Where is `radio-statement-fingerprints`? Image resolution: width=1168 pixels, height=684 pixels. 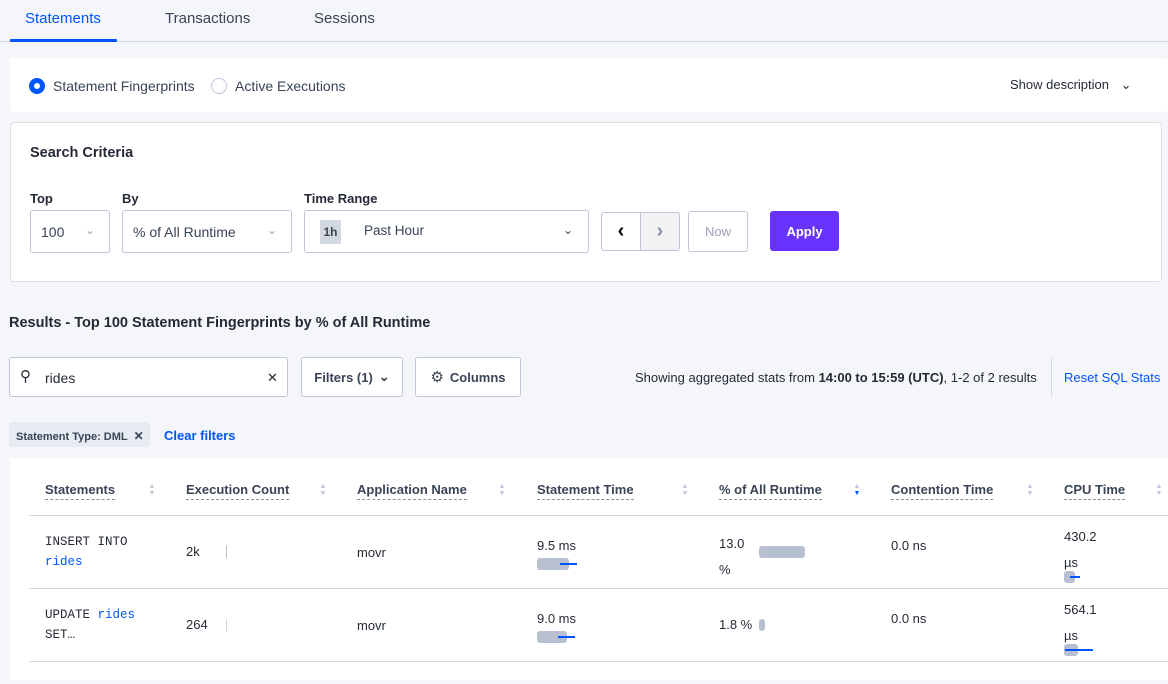 radio-statement-fingerprints is located at coordinates (37, 86).